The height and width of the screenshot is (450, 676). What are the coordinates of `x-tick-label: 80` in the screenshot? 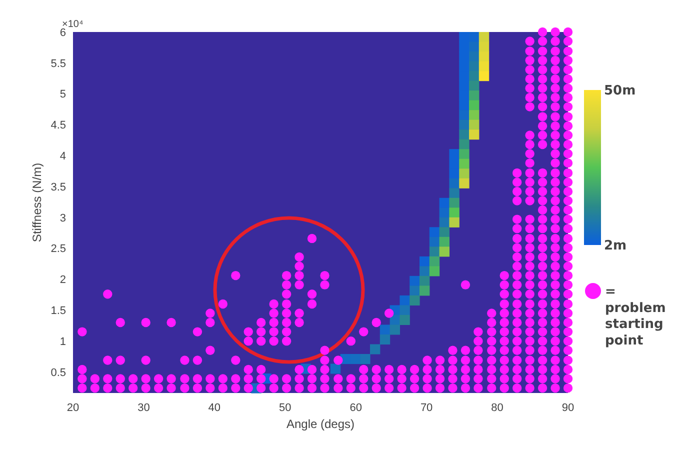 It's located at (497, 408).